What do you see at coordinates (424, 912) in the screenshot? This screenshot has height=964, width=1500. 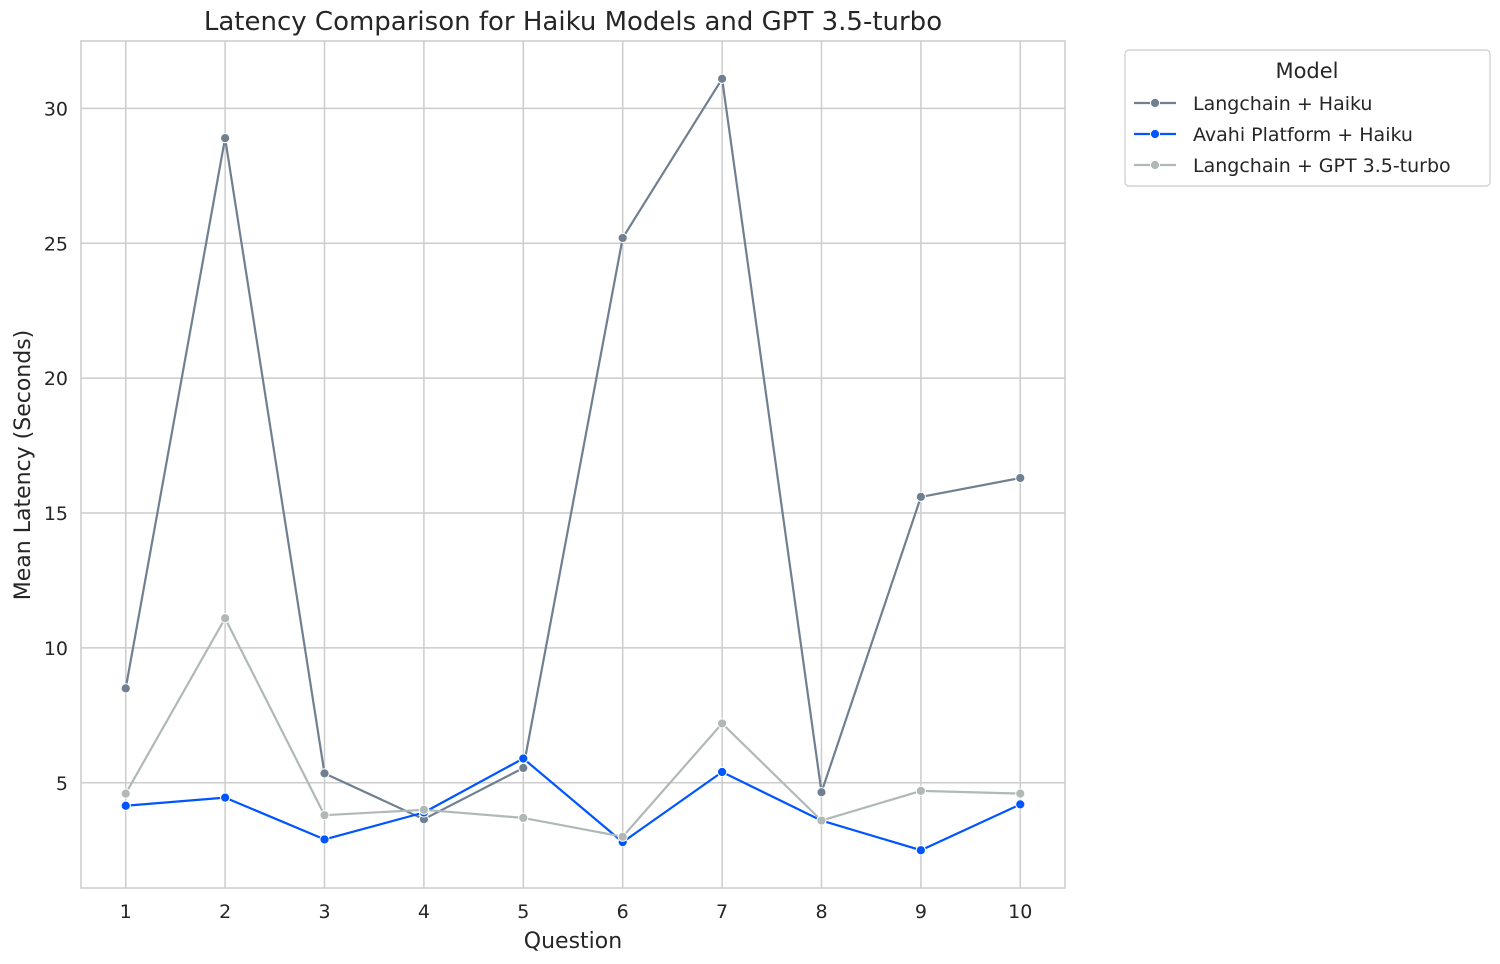 I see `x-tick-label: 4` at bounding box center [424, 912].